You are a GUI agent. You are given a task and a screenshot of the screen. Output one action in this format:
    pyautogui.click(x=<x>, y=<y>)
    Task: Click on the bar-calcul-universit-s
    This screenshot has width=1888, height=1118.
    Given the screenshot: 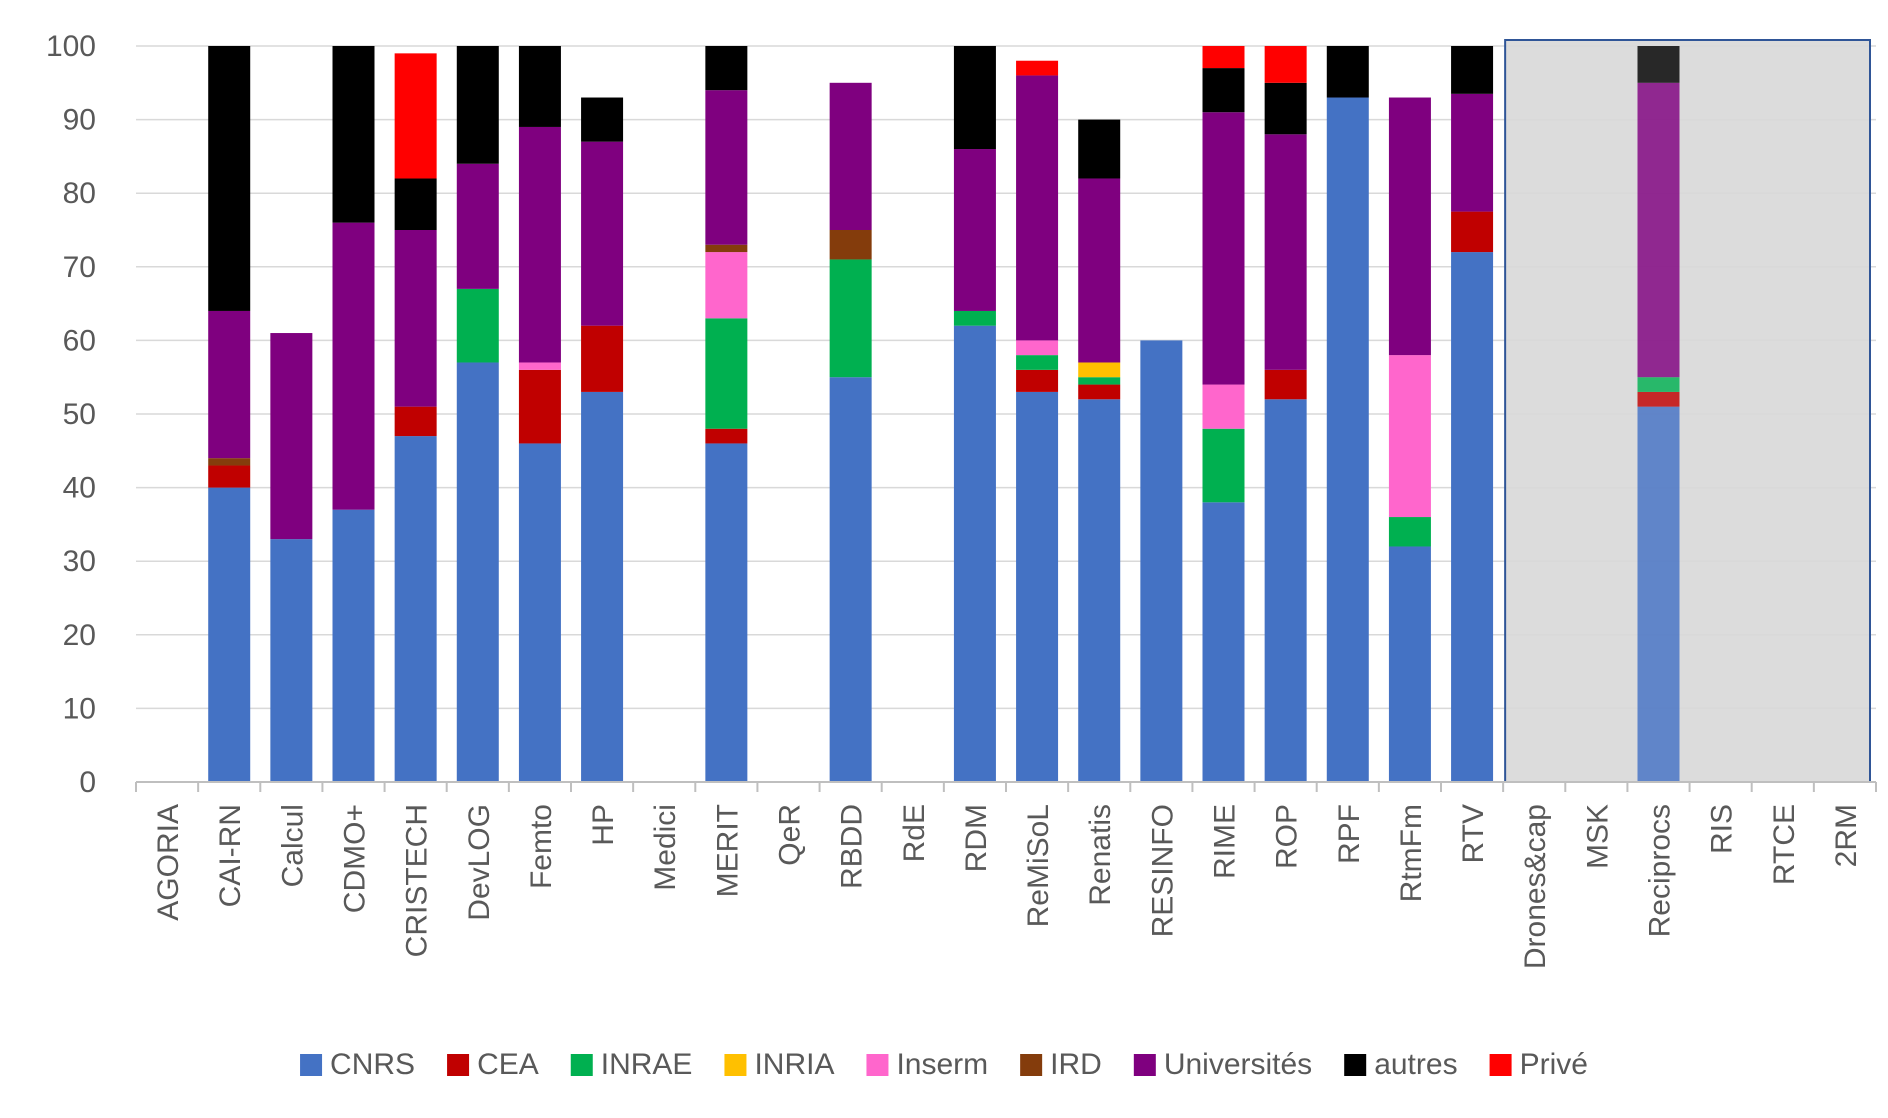 What is the action you would take?
    pyautogui.click(x=291, y=436)
    